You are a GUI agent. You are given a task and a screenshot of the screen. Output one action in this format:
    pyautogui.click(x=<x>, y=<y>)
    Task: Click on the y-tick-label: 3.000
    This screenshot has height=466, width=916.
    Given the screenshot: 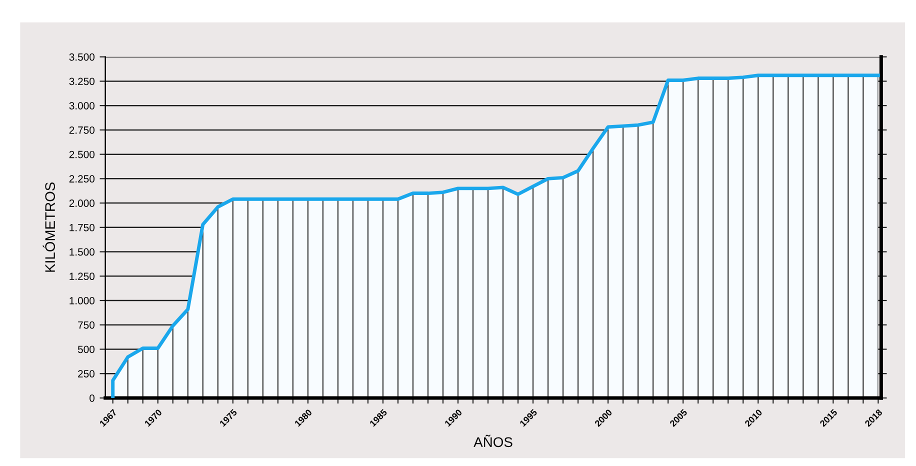 What is the action you would take?
    pyautogui.click(x=82, y=106)
    